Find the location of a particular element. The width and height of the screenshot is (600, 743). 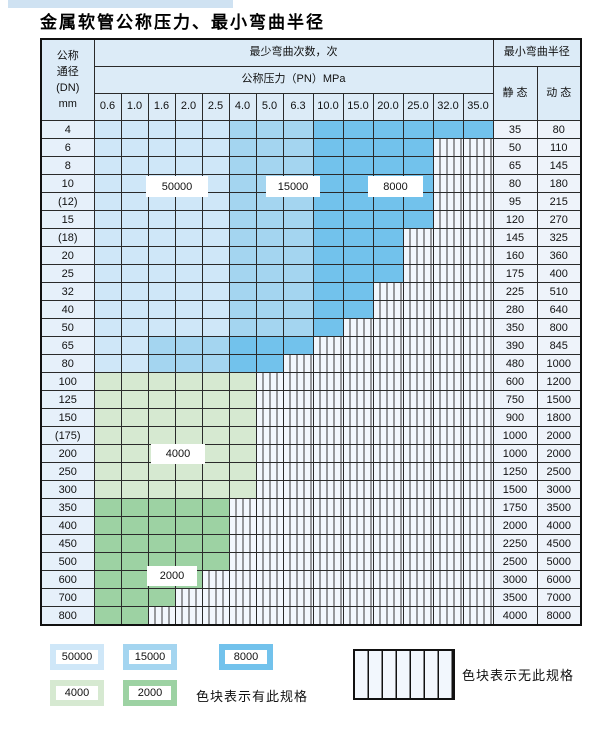

static-cell: 120 is located at coordinates (515, 219).